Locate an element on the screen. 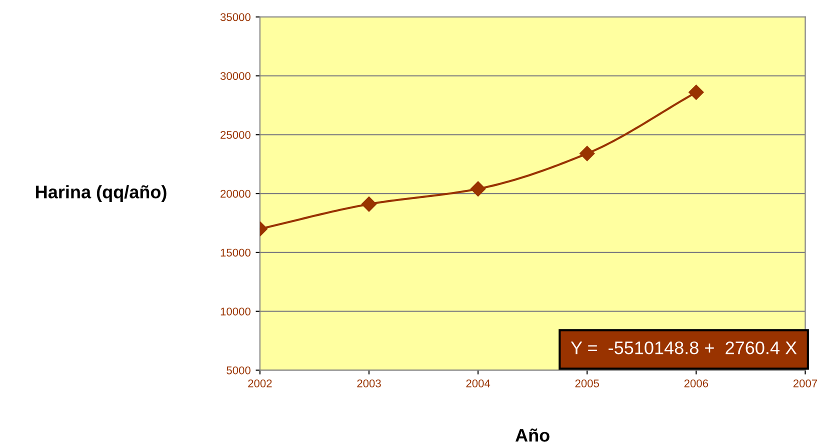  x-tick-label: 2005 is located at coordinates (587, 384).